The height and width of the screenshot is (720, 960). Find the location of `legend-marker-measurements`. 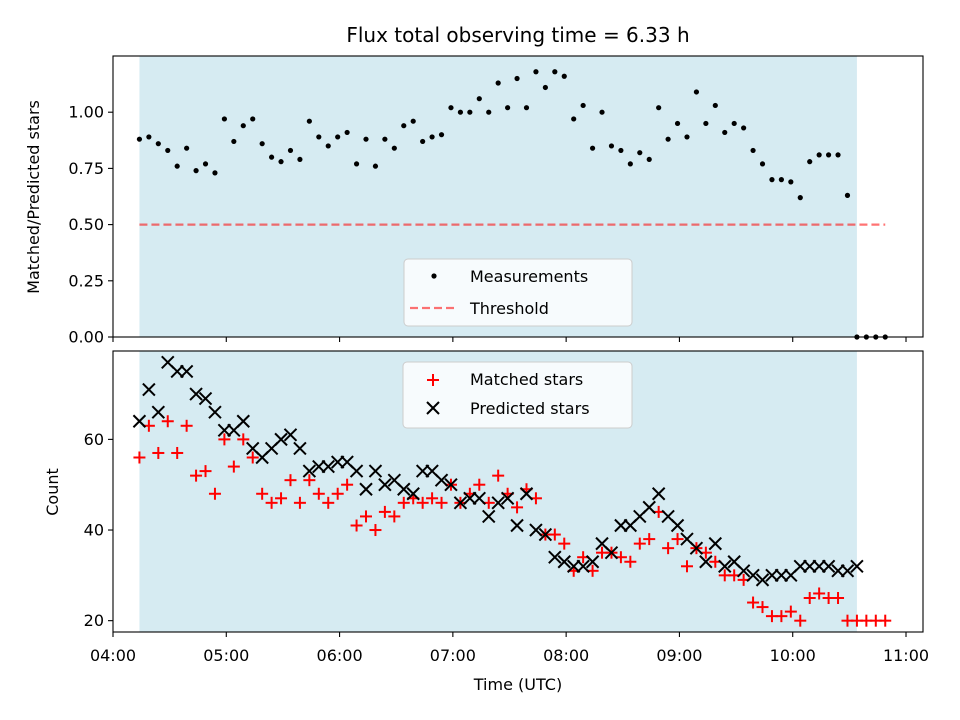

legend-marker-measurements is located at coordinates (434, 276).